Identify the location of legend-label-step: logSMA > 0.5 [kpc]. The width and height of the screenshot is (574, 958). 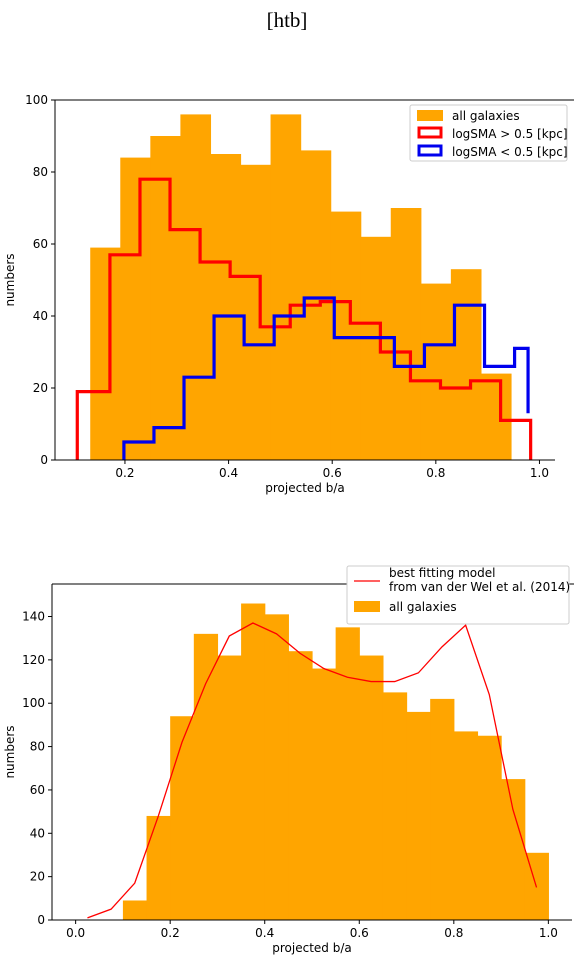
(510, 134).